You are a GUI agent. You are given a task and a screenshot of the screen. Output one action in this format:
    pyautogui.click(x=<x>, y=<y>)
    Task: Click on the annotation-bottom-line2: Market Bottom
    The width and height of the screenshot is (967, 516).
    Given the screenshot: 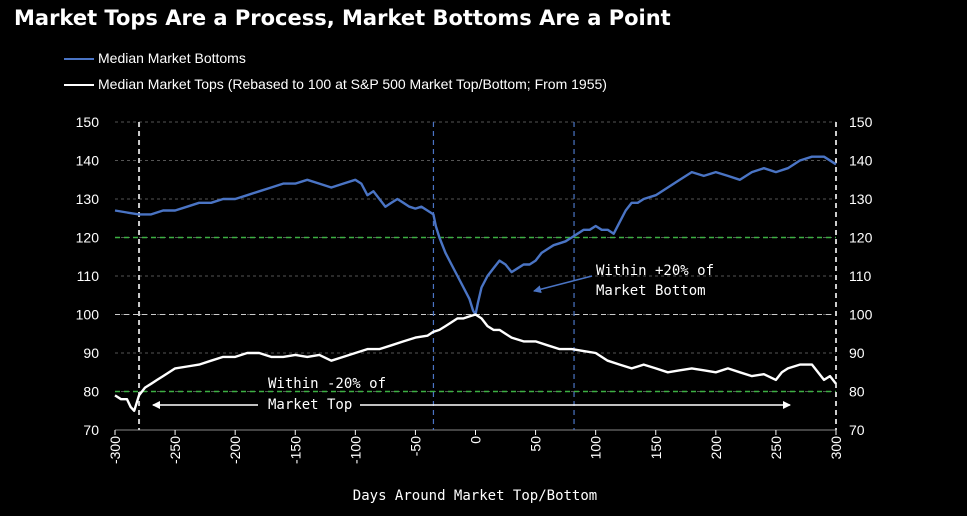 What is the action you would take?
    pyautogui.click(x=651, y=291)
    